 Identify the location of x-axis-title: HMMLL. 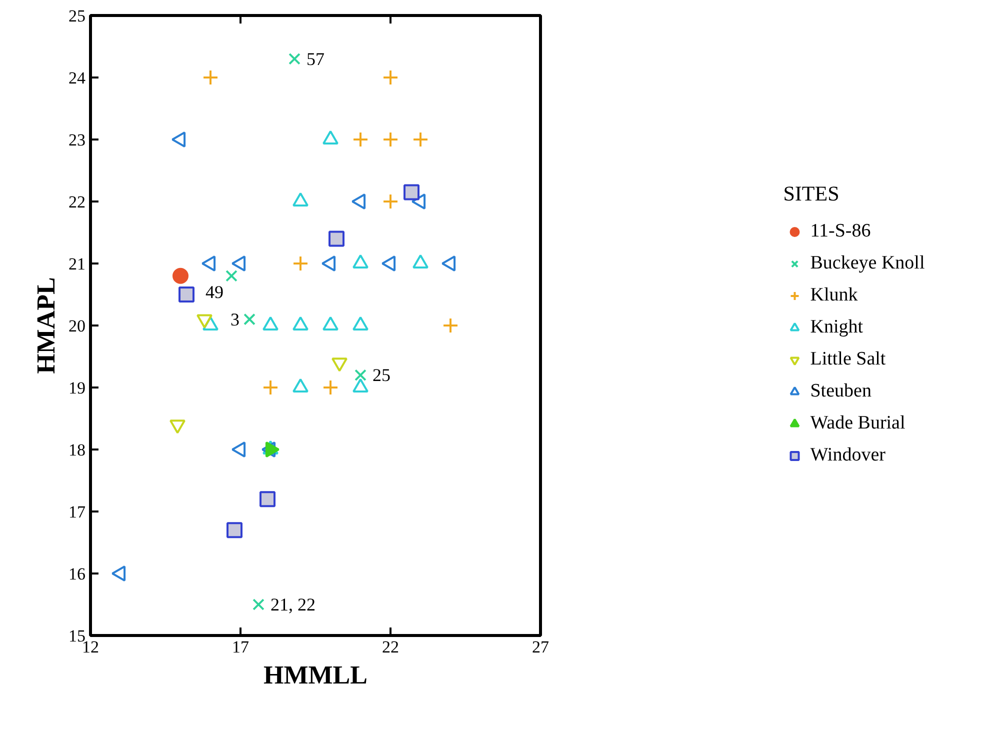
(316, 675).